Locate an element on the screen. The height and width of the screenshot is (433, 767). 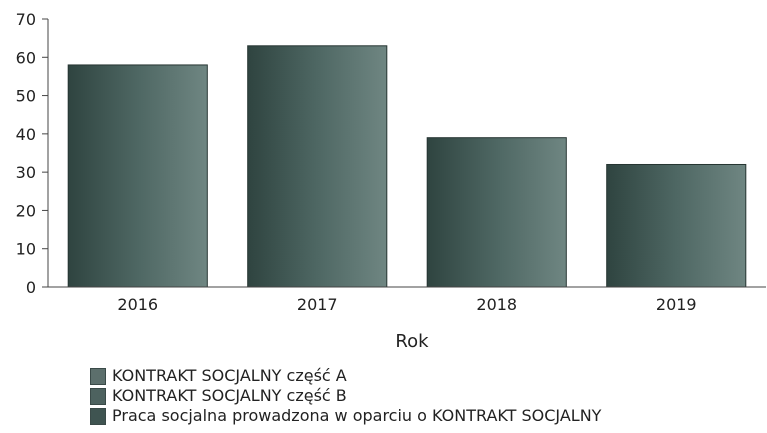
legend-item: KONTRAKT SOCJALNY część A is located at coordinates (345, 376).